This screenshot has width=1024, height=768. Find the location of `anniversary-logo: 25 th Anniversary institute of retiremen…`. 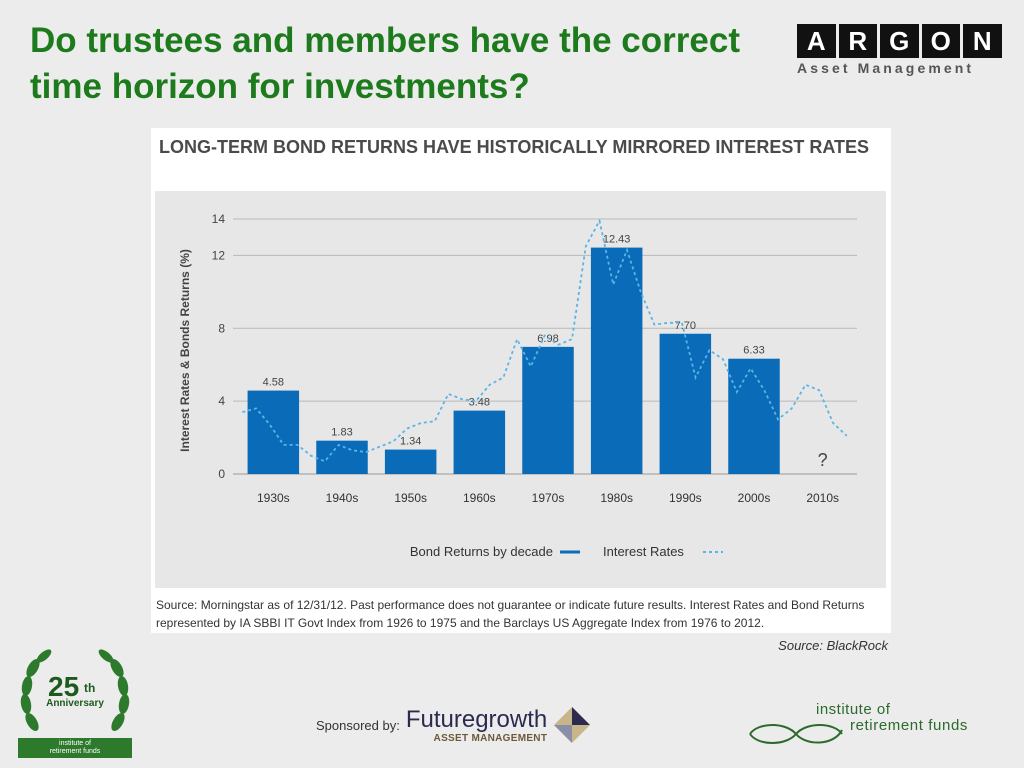

anniversary-logo: 25 th Anniversary institute of retiremen… is located at coordinates (75, 703).